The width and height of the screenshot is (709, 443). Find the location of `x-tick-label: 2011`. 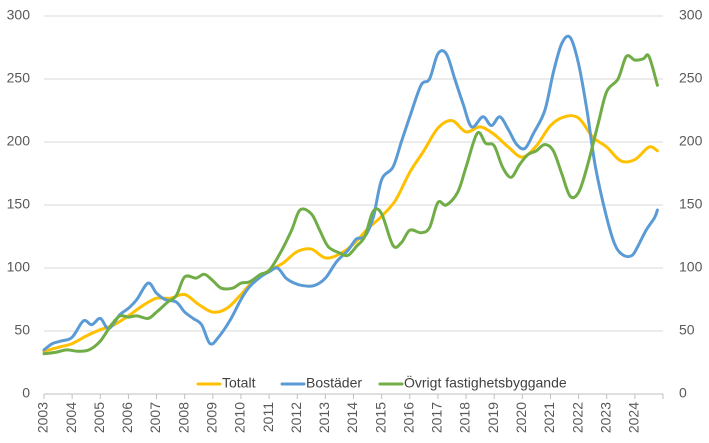

x-tick-label: 2011 is located at coordinates (268, 417).